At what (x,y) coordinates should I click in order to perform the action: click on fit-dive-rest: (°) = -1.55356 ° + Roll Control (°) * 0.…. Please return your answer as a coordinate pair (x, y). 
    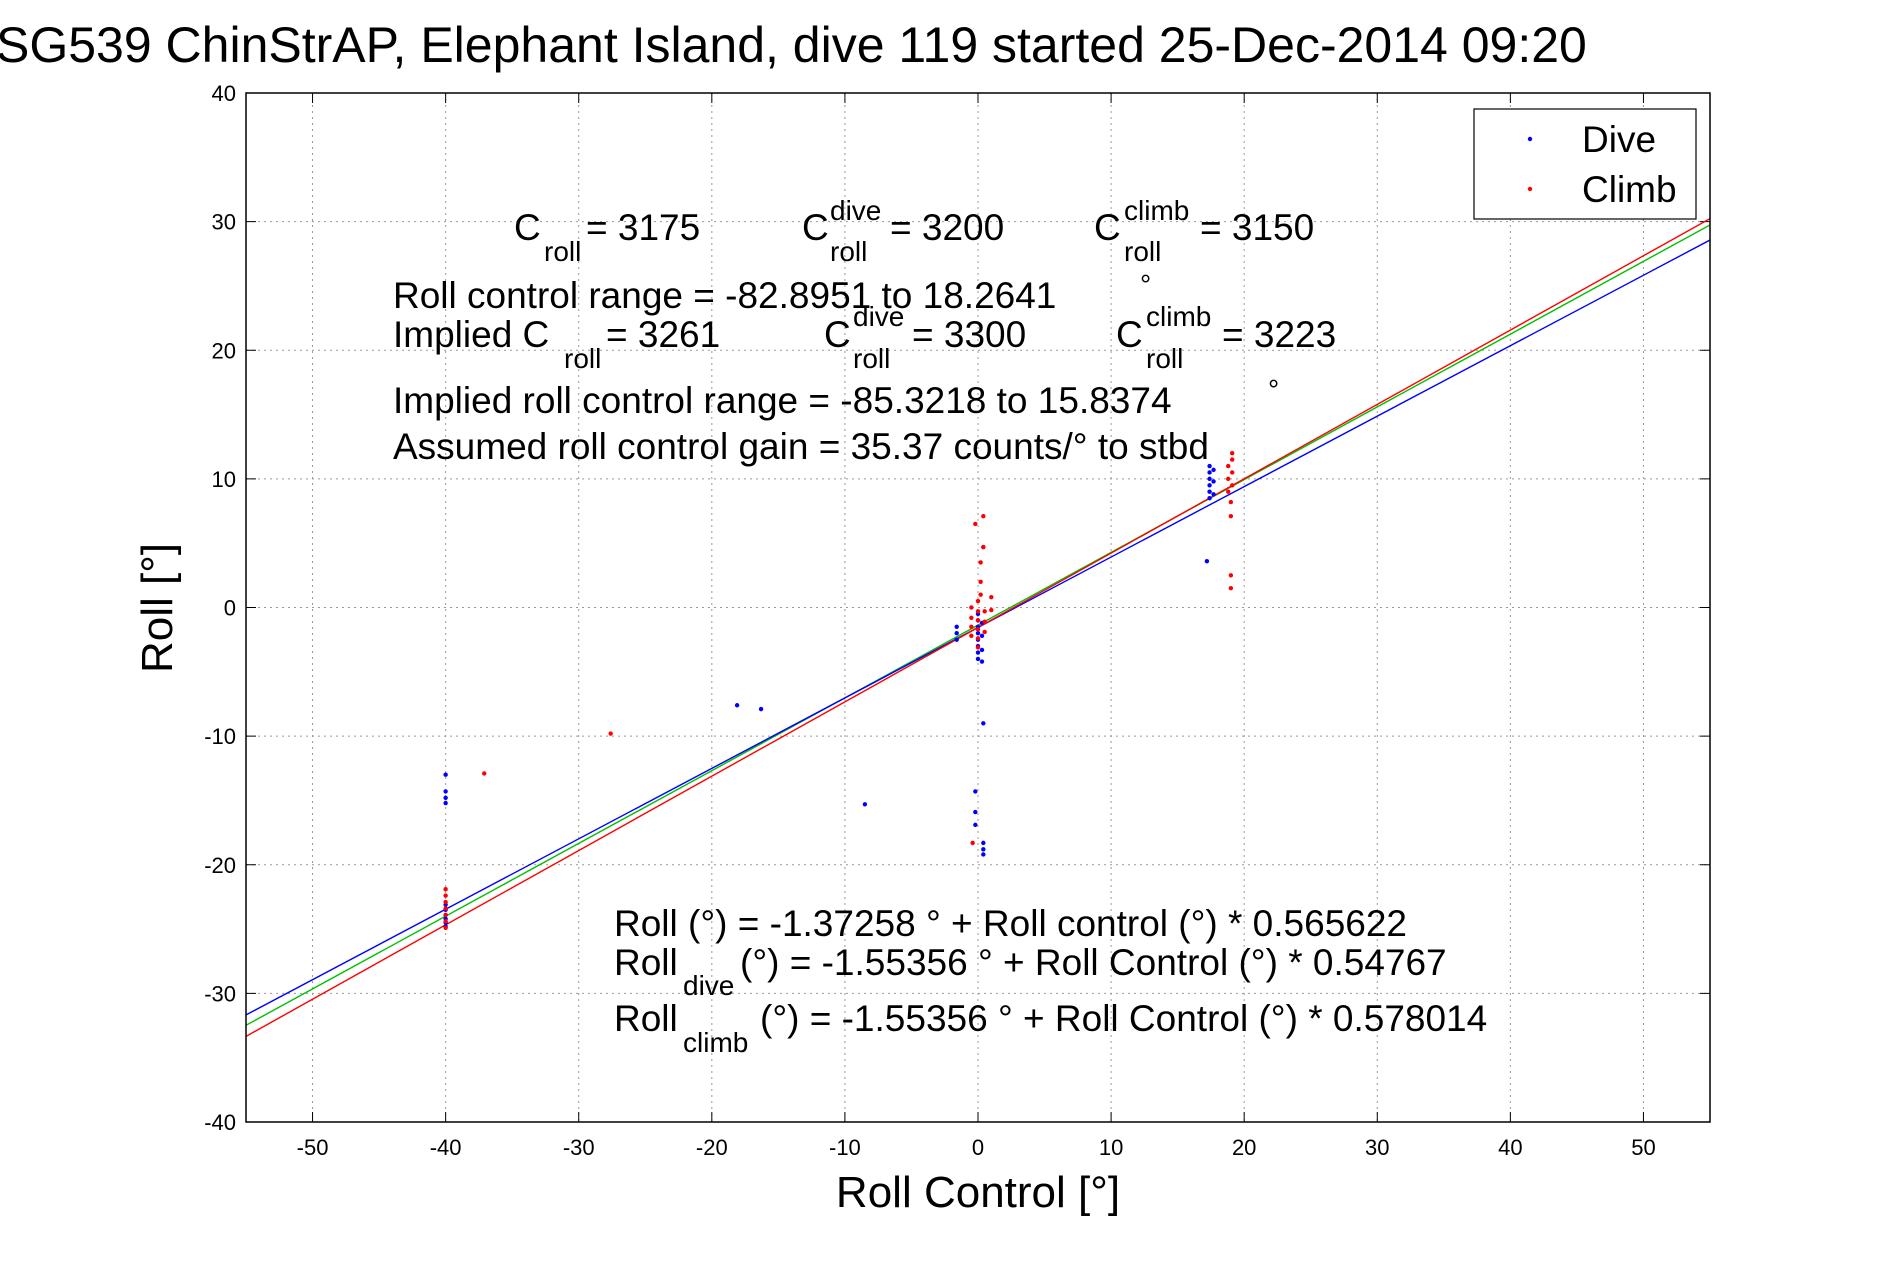
    Looking at the image, I should click on (1093, 962).